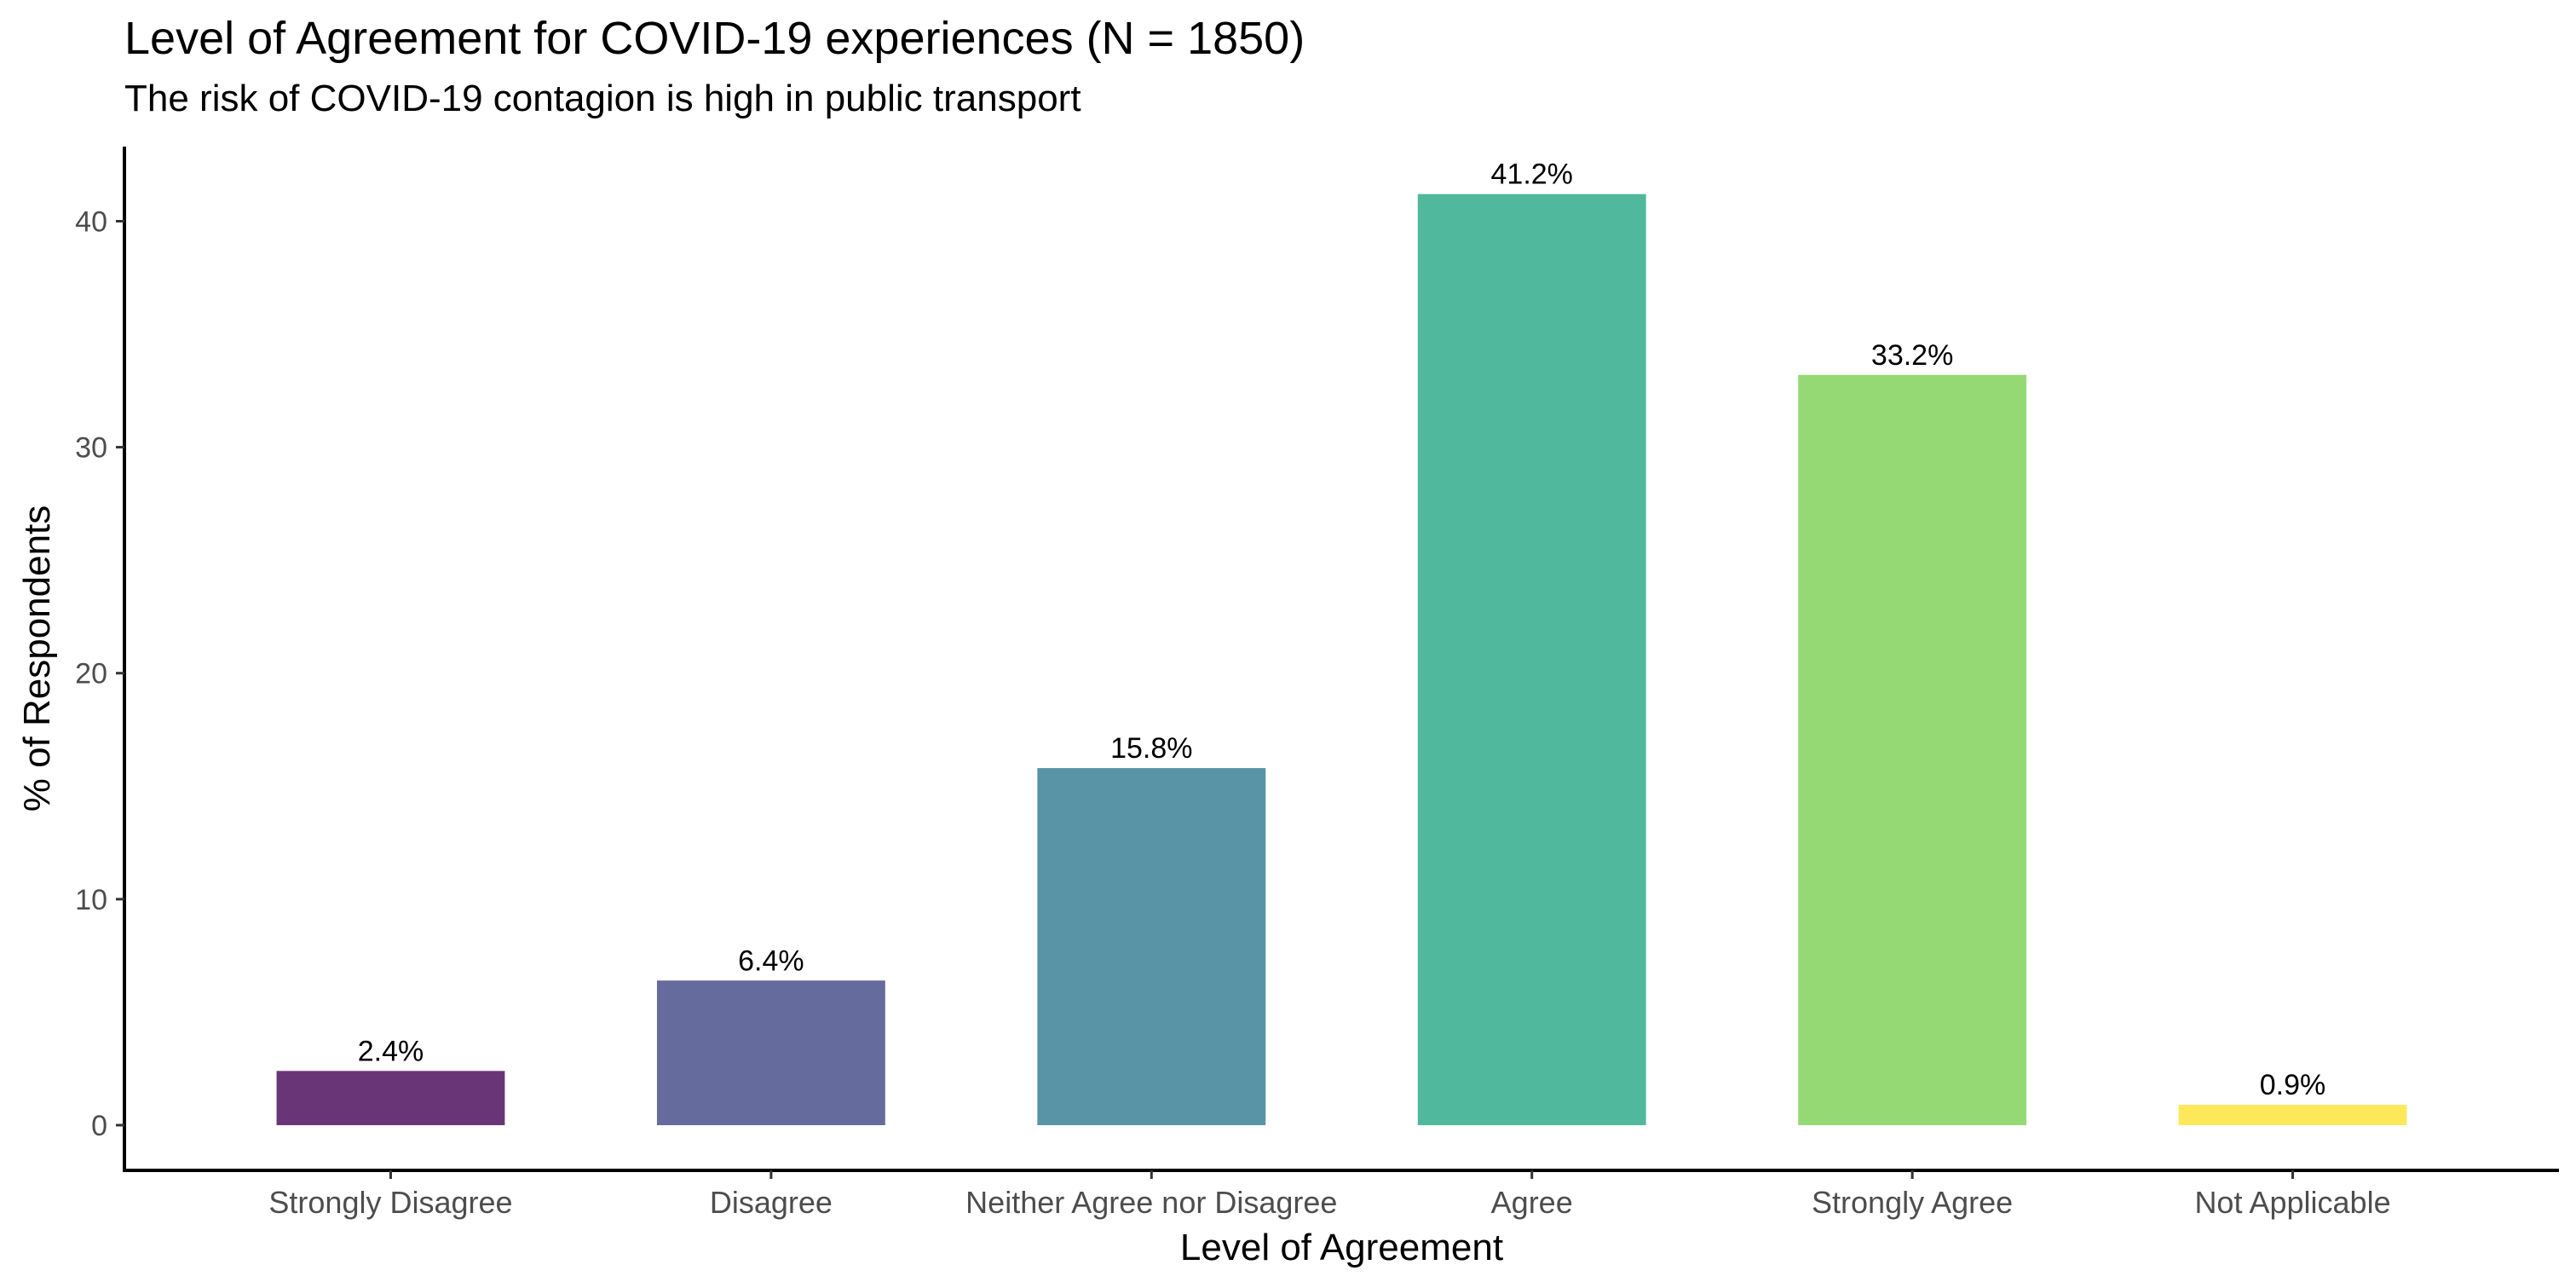 This screenshot has height=1288, width=2576. I want to click on bar-value-label: 33.2%, so click(1912, 355).